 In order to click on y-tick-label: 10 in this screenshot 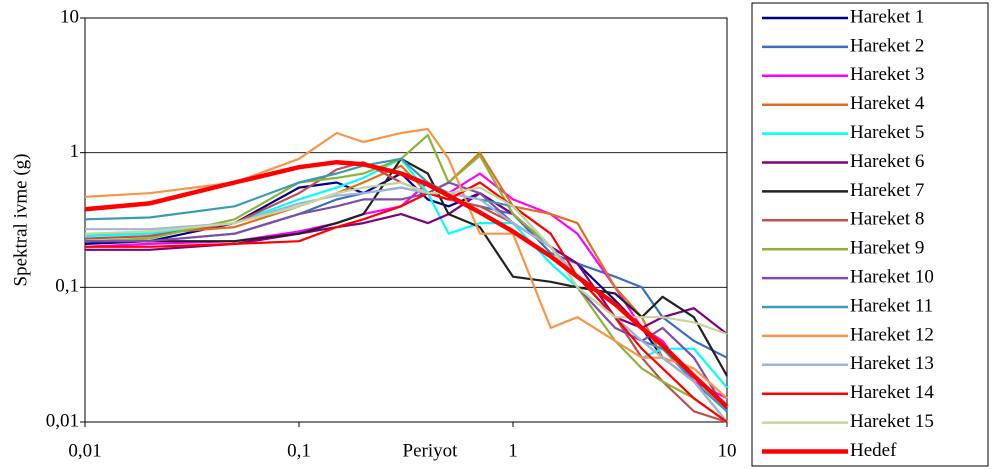, I will do `click(69, 16)`.